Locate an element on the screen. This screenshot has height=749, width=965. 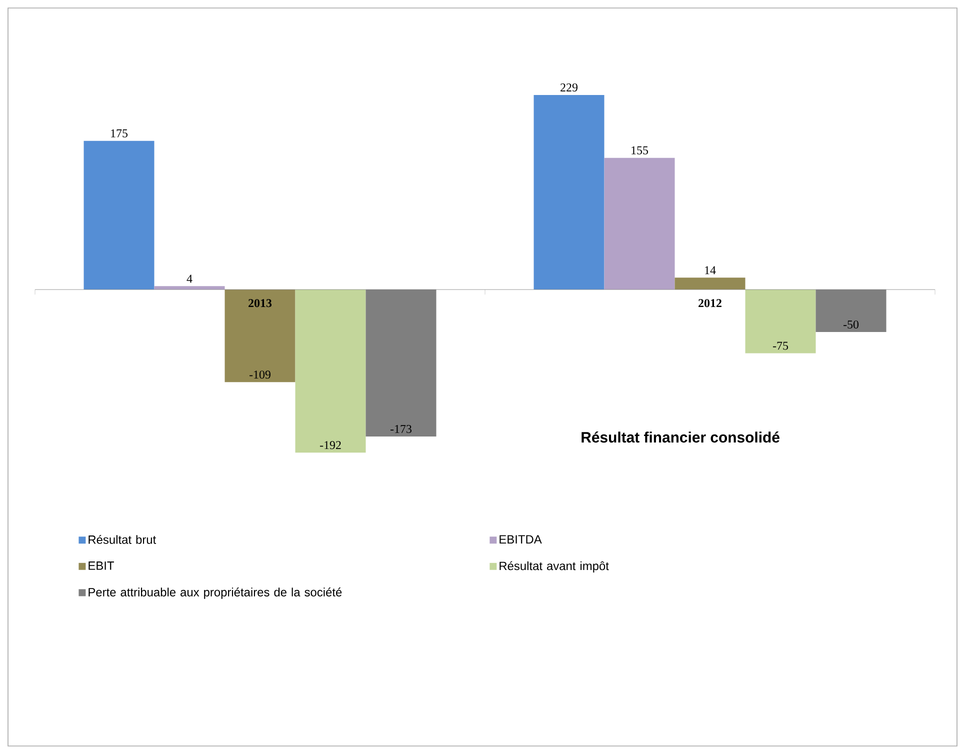
data-label: -109 is located at coordinates (259, 374).